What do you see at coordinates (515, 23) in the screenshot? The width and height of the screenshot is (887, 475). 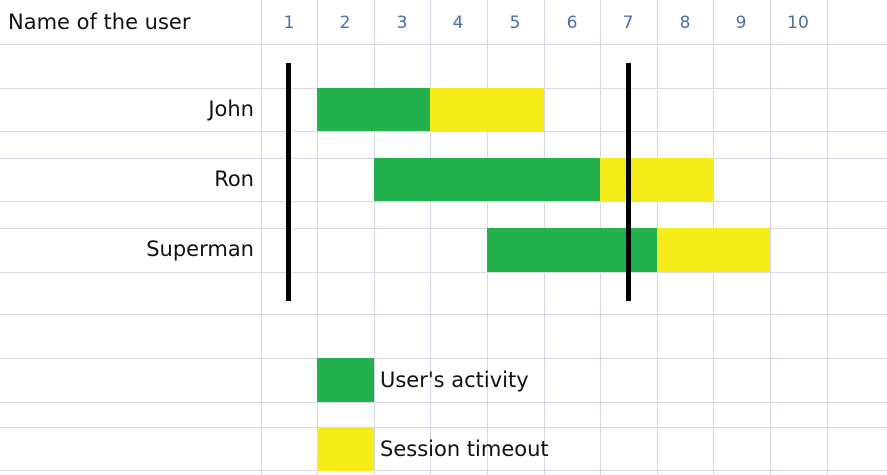 I see `x-tick-label: 5` at bounding box center [515, 23].